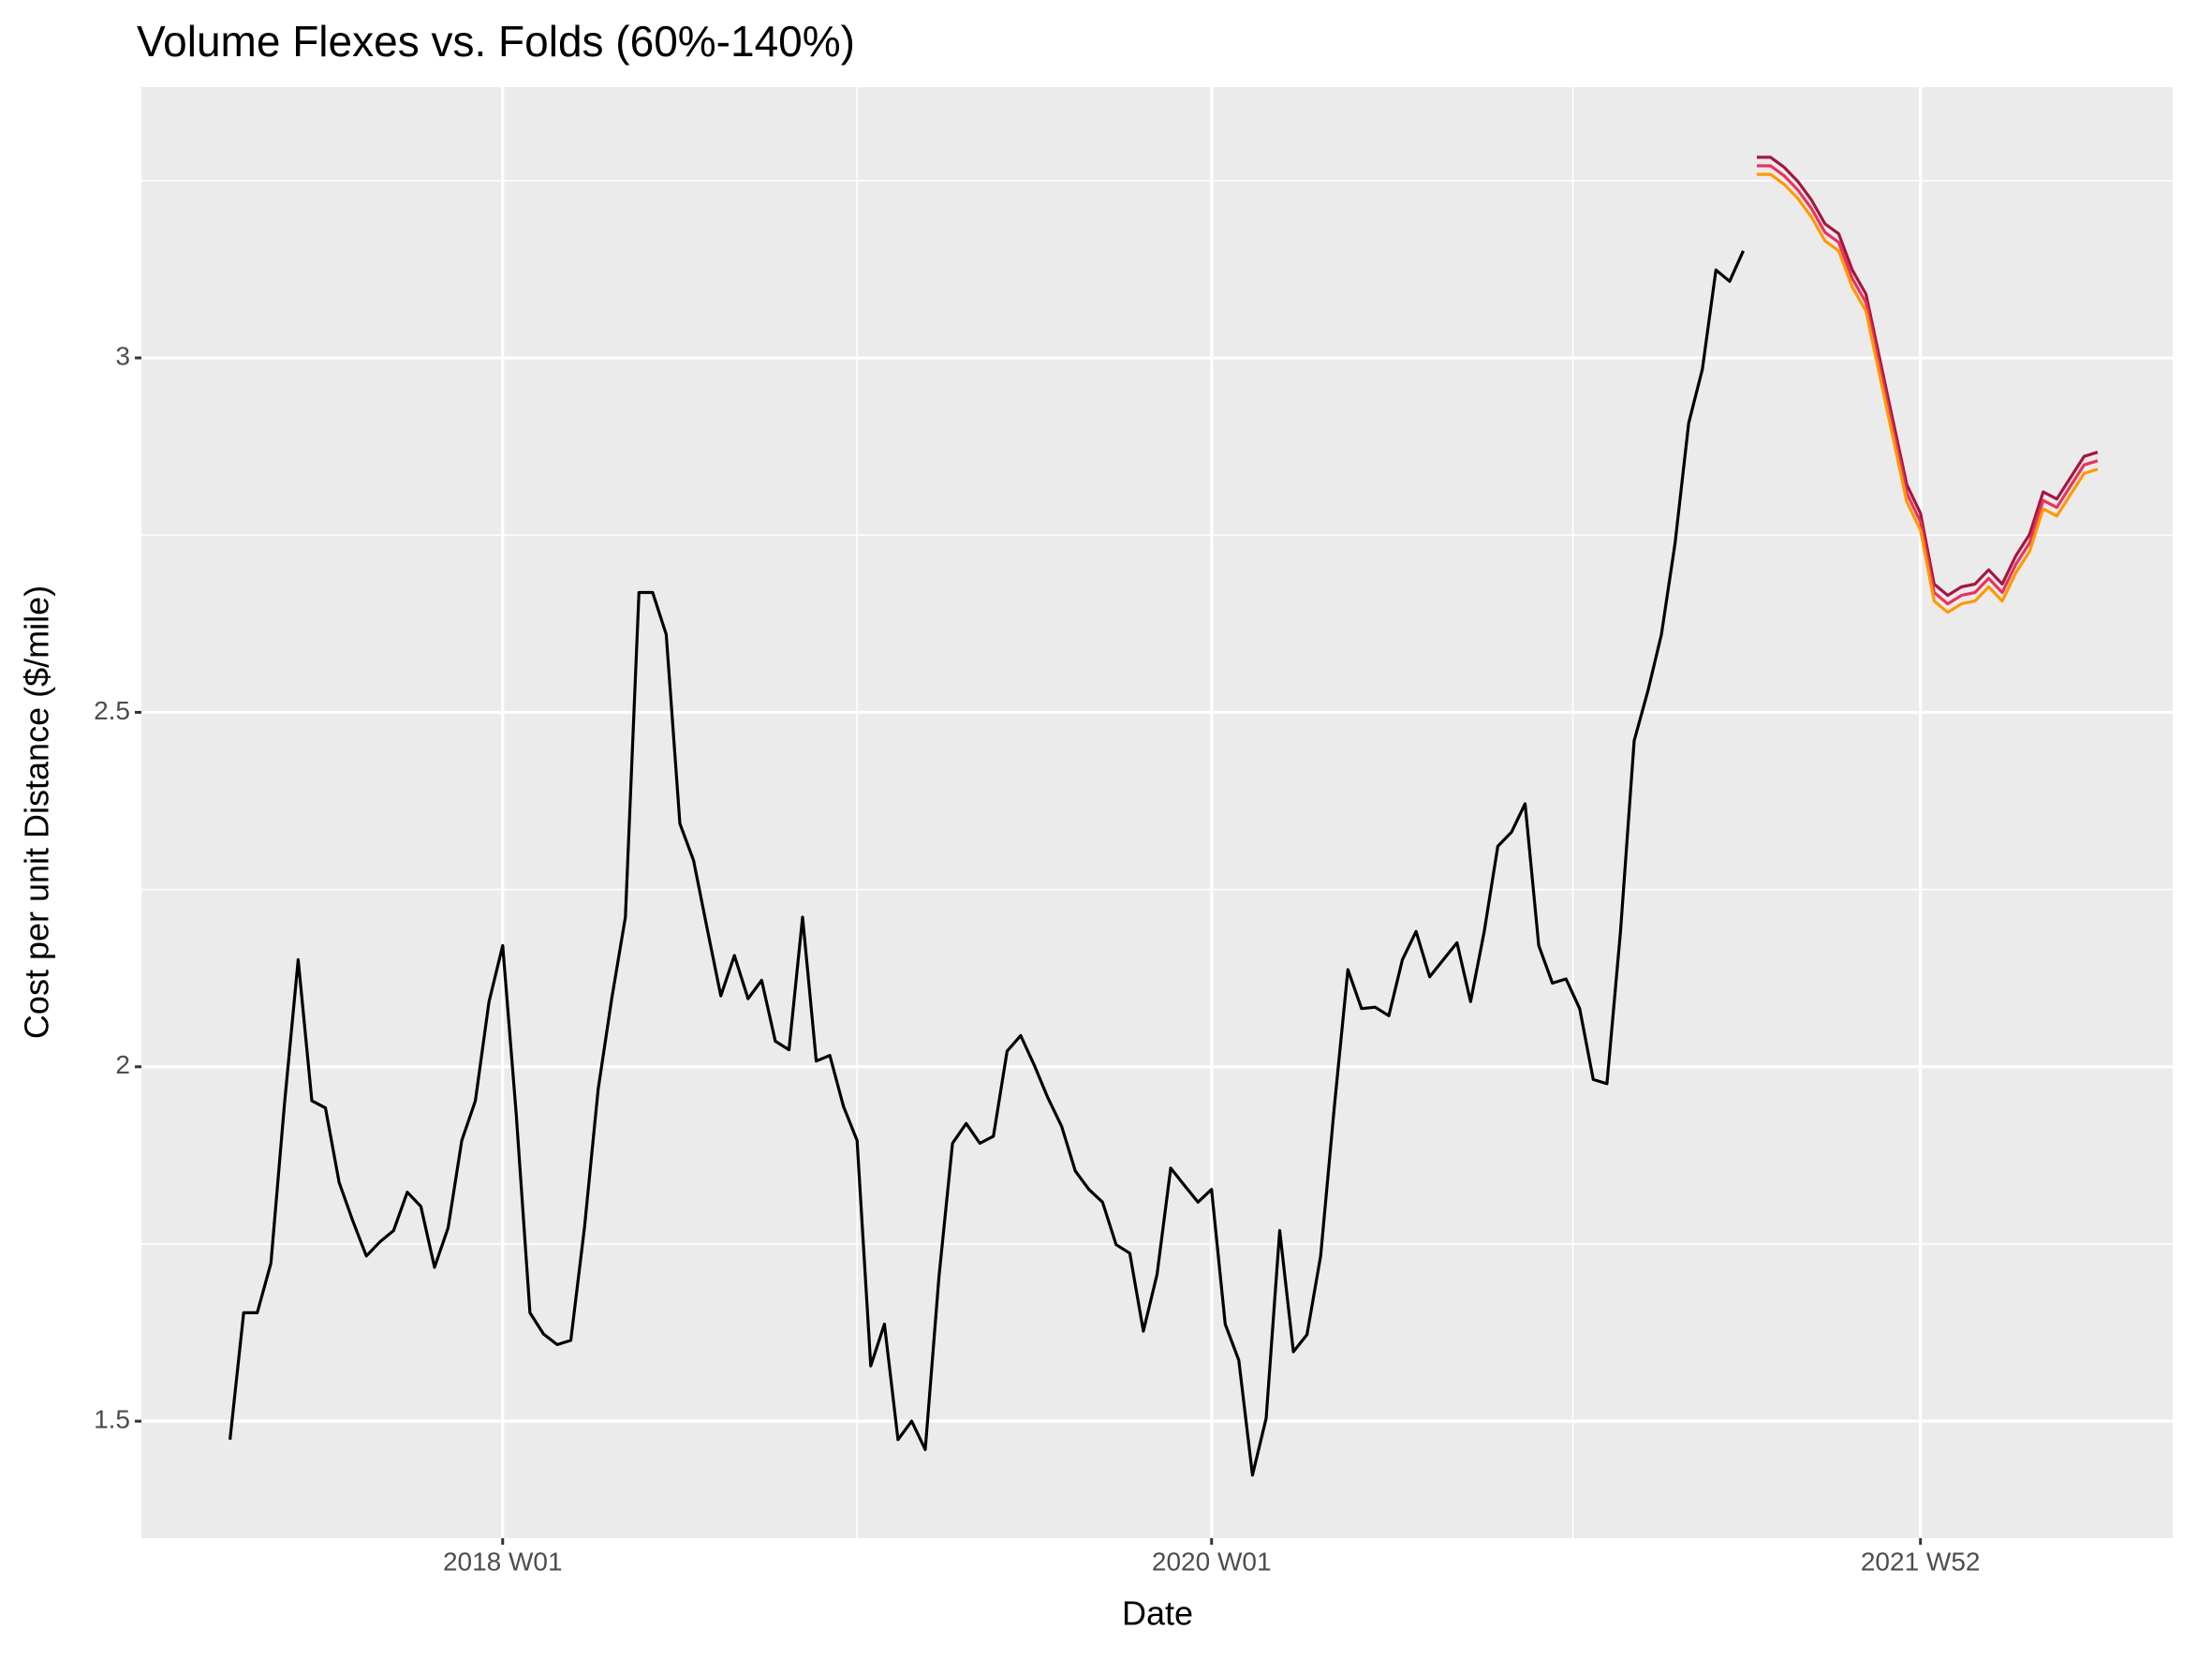 The height and width of the screenshot is (1659, 2212). What do you see at coordinates (1921, 1562) in the screenshot?
I see `x-tick-label: 2021 W52` at bounding box center [1921, 1562].